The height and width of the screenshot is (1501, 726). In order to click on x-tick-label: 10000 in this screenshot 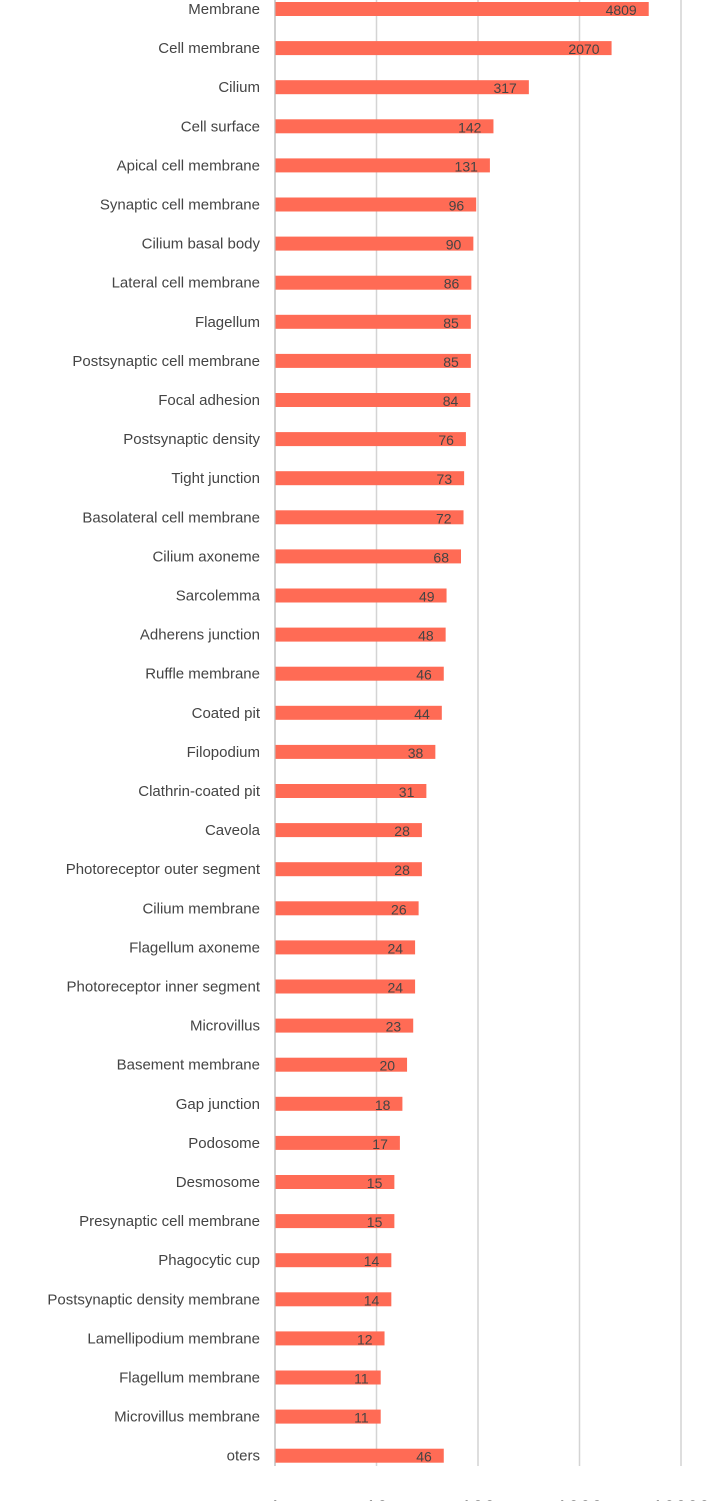, I will do `click(681, 1499)`.